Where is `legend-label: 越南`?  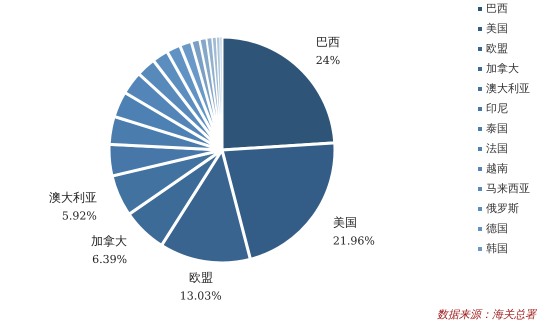
legend-label: 越南 is located at coordinates (497, 168).